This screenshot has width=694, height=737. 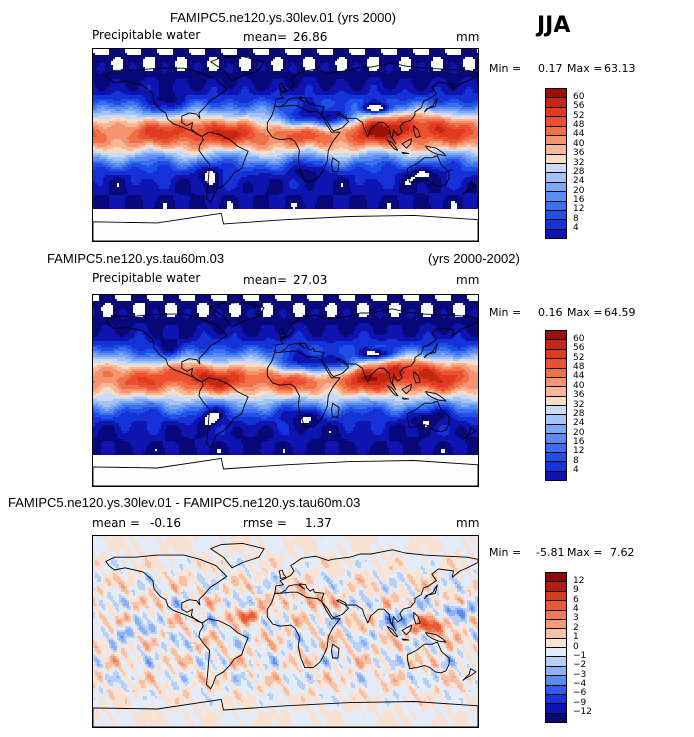 What do you see at coordinates (584, 68) in the screenshot?
I see `panel-1-max-label: Max =` at bounding box center [584, 68].